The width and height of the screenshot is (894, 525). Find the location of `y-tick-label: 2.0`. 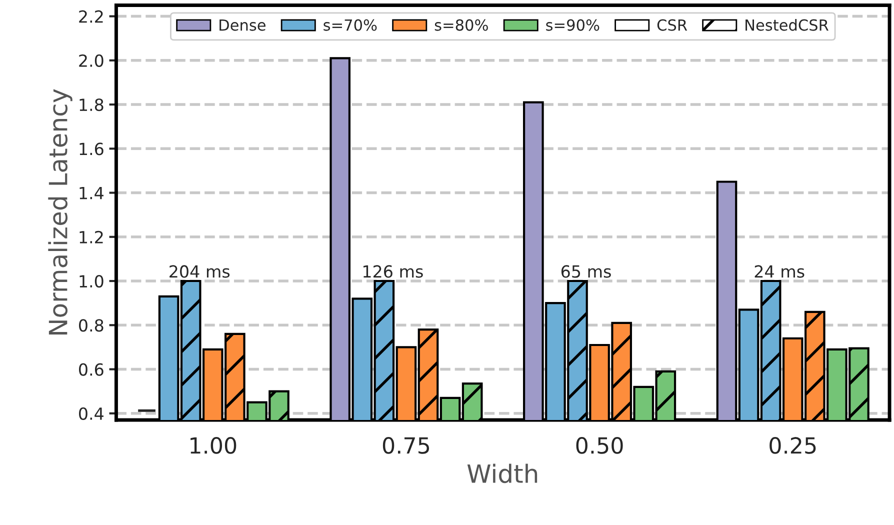

y-tick-label: 2.0 is located at coordinates (91, 60).